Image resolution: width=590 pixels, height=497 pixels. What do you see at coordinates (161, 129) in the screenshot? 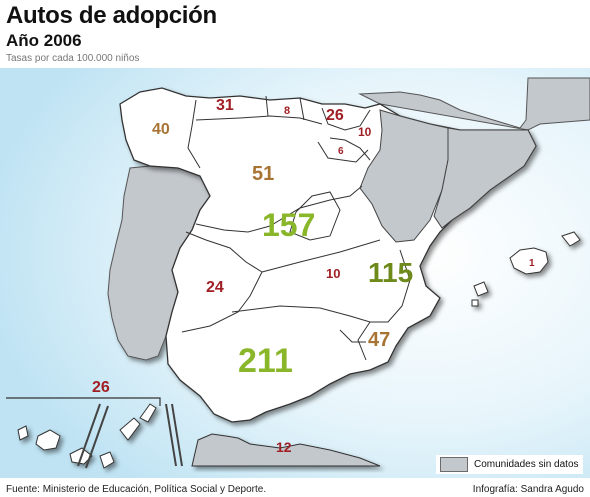
I see `galicia-value: 40` at bounding box center [161, 129].